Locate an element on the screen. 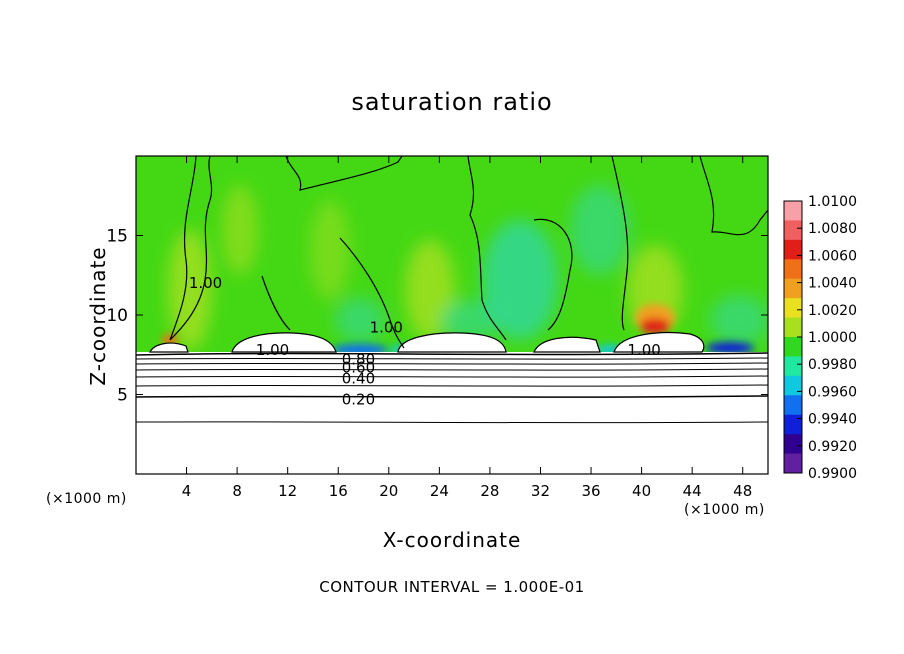 The image size is (904, 654). x-tick-label: 32 is located at coordinates (540, 491).